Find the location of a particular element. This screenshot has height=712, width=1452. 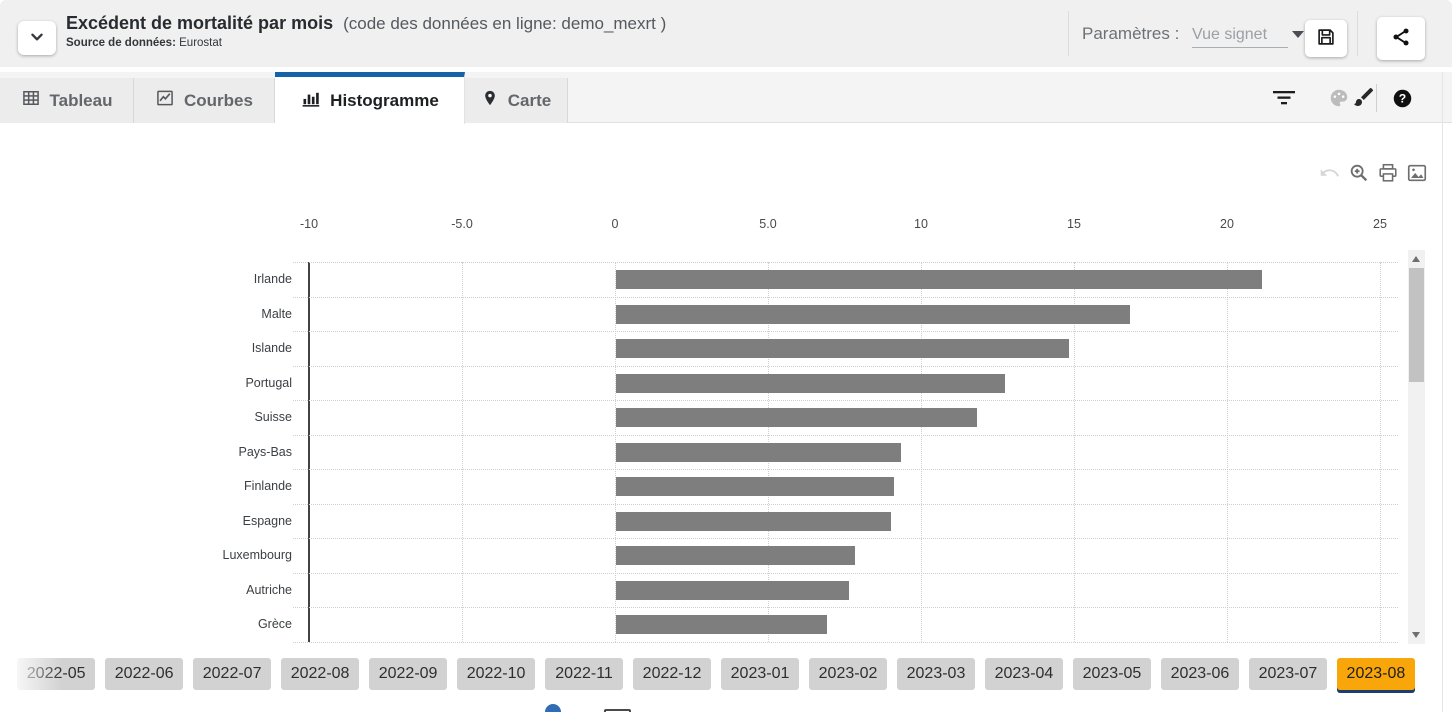

chart-scrollbar is located at coordinates (1416, 447).